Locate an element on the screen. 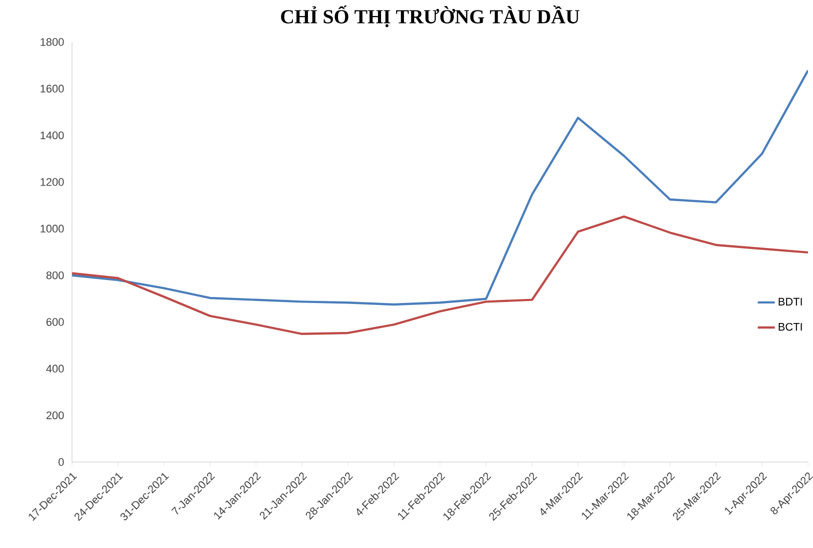 The height and width of the screenshot is (548, 813). chart-title: CHỈ SỐ THỊ TRƯỜNG TÀU DẦU is located at coordinates (430, 17).